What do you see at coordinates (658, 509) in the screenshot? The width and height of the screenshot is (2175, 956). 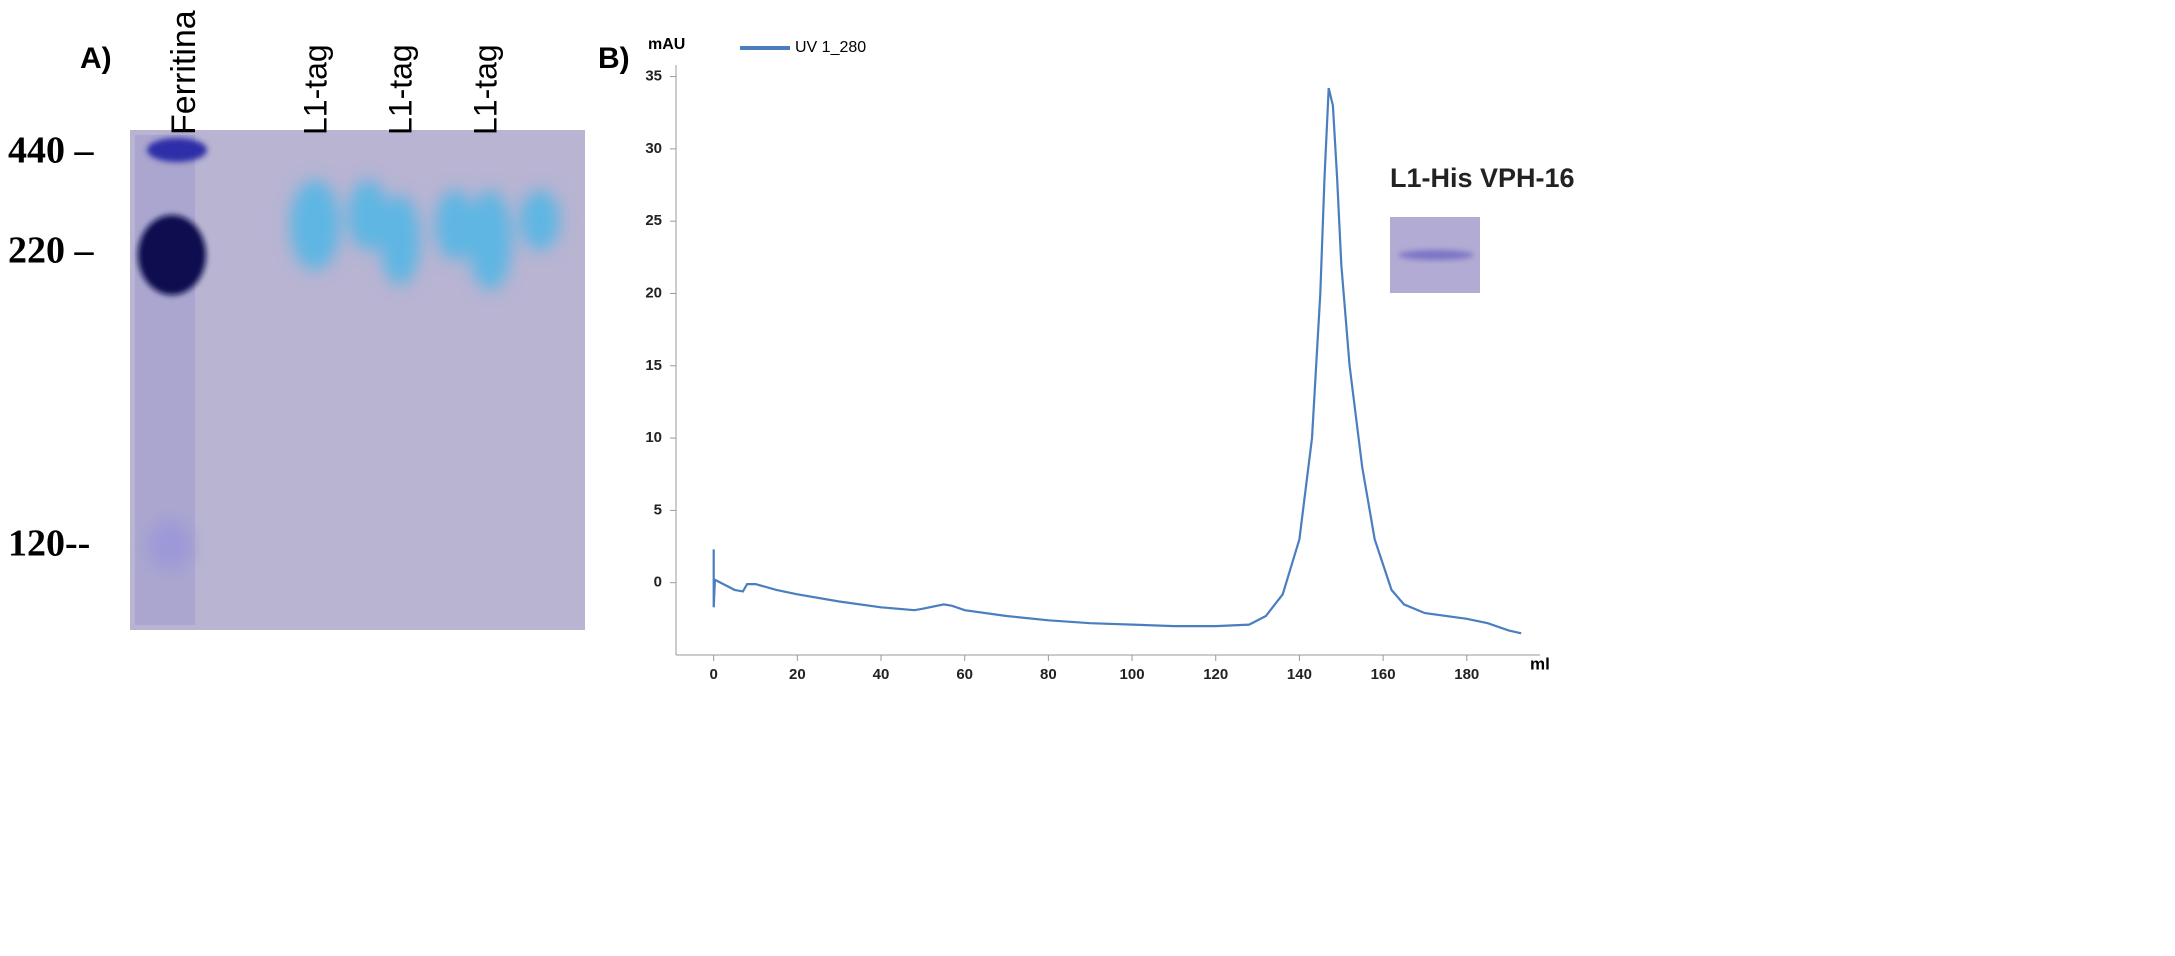 I see `y-tick-label: 5` at bounding box center [658, 509].